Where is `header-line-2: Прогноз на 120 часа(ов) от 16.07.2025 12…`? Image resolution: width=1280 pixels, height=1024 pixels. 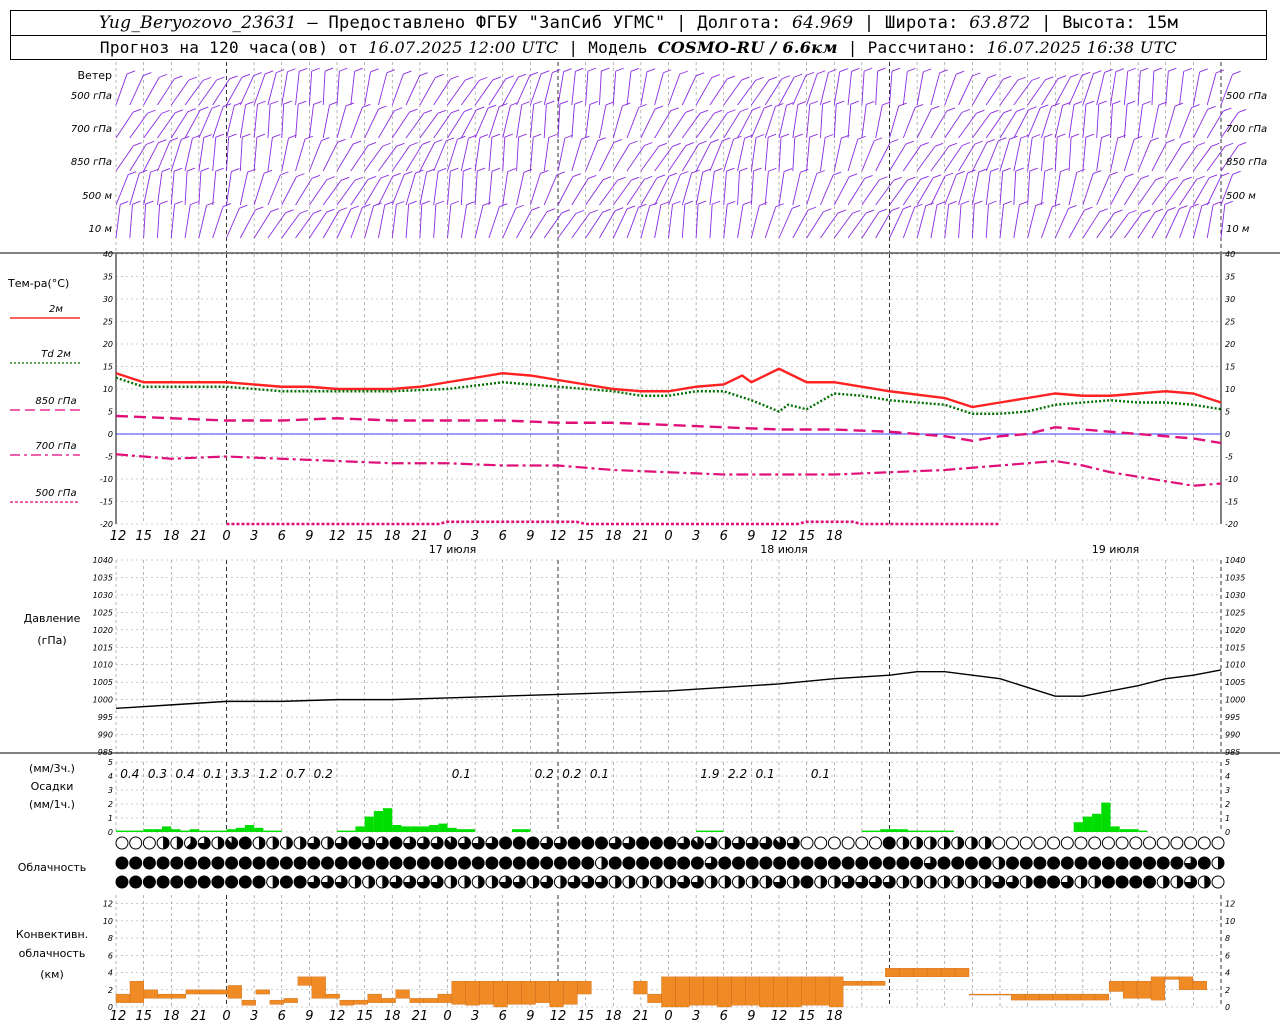 header-line-2: Прогноз на 120 часа(ов) от 16.07.2025 12… is located at coordinates (638, 48).